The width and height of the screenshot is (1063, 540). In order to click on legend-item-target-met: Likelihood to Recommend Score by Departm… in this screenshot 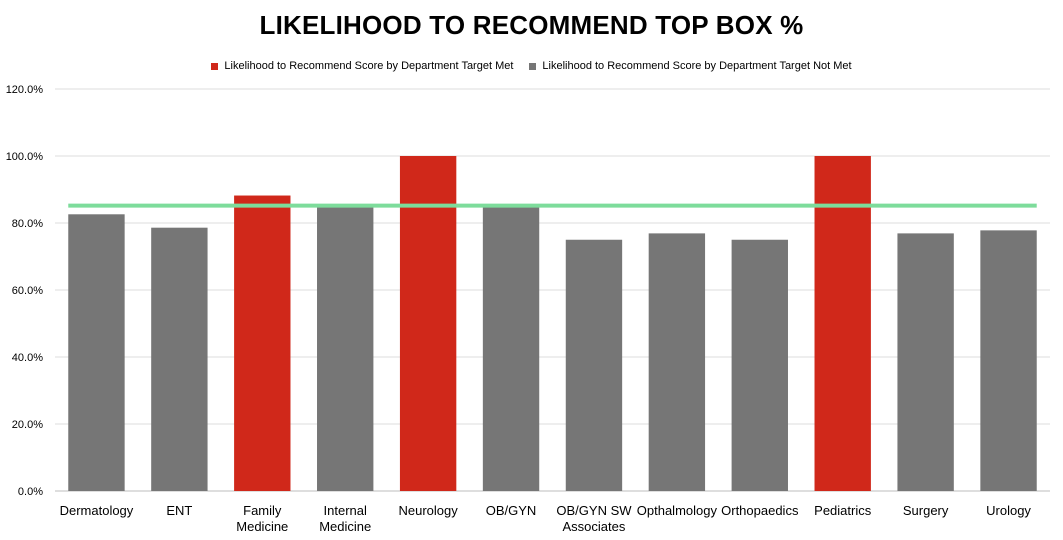, I will do `click(362, 66)`.